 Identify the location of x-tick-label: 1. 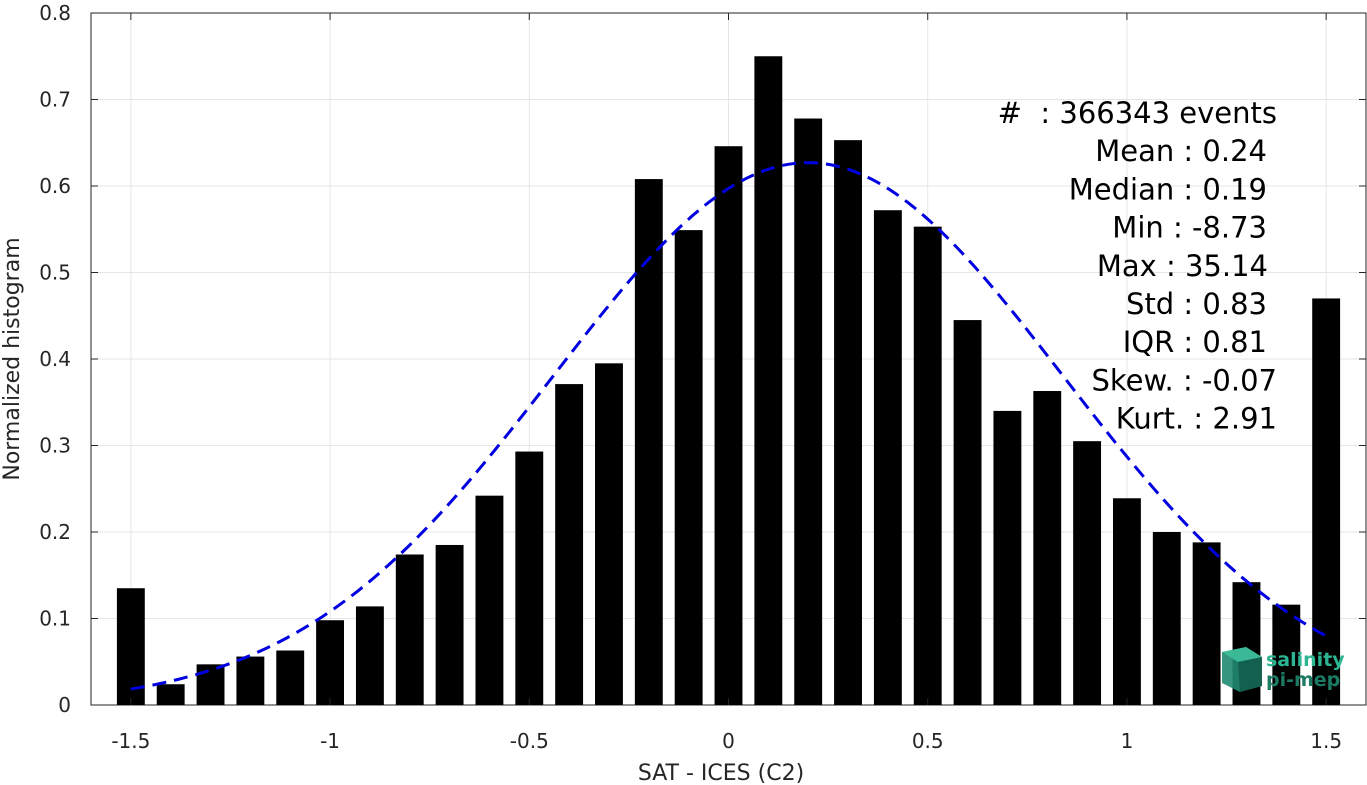
(1127, 741).